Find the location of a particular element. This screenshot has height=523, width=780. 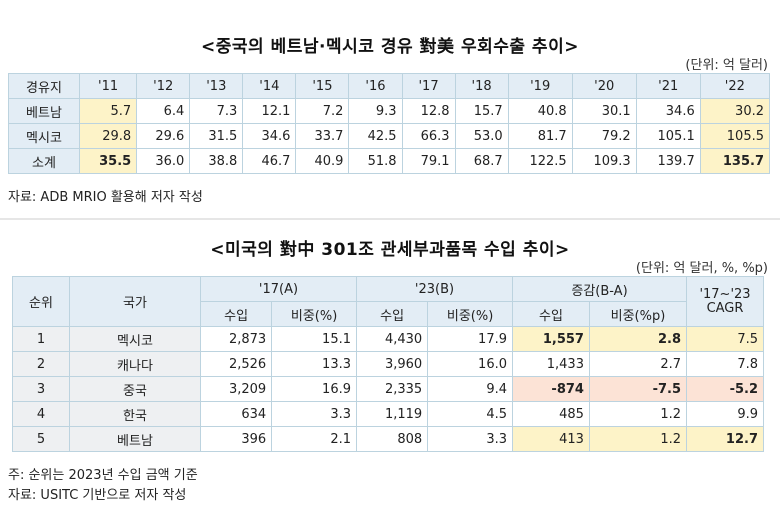

cell: 15.7 is located at coordinates (481, 111).